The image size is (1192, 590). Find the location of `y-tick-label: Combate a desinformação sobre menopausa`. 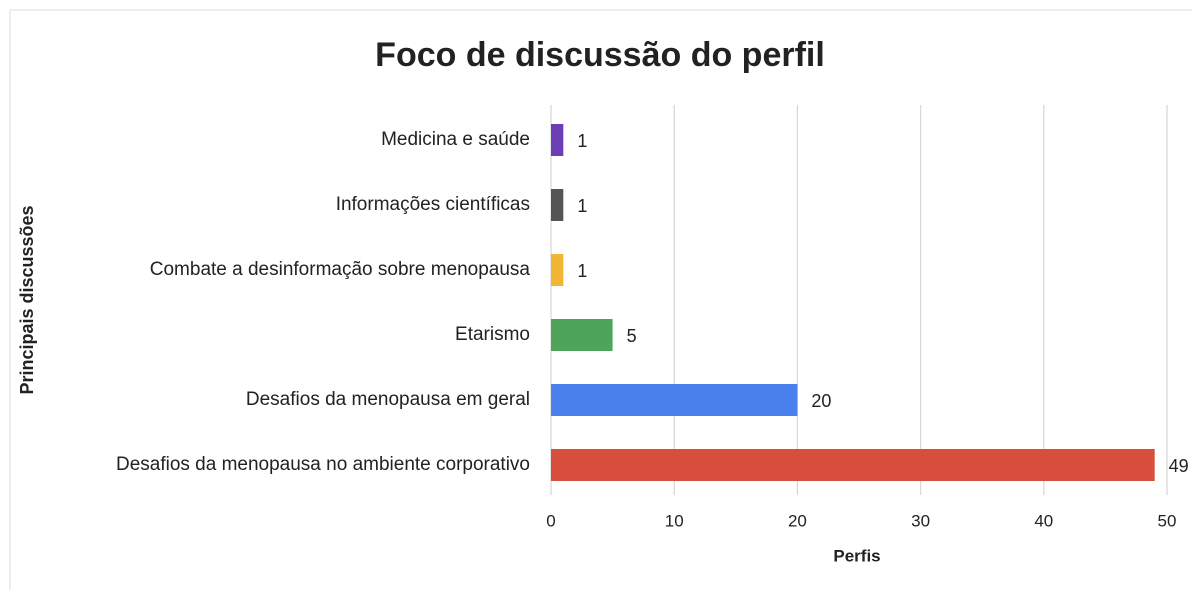

y-tick-label: Combate a desinformação sobre menopausa is located at coordinates (339, 270).